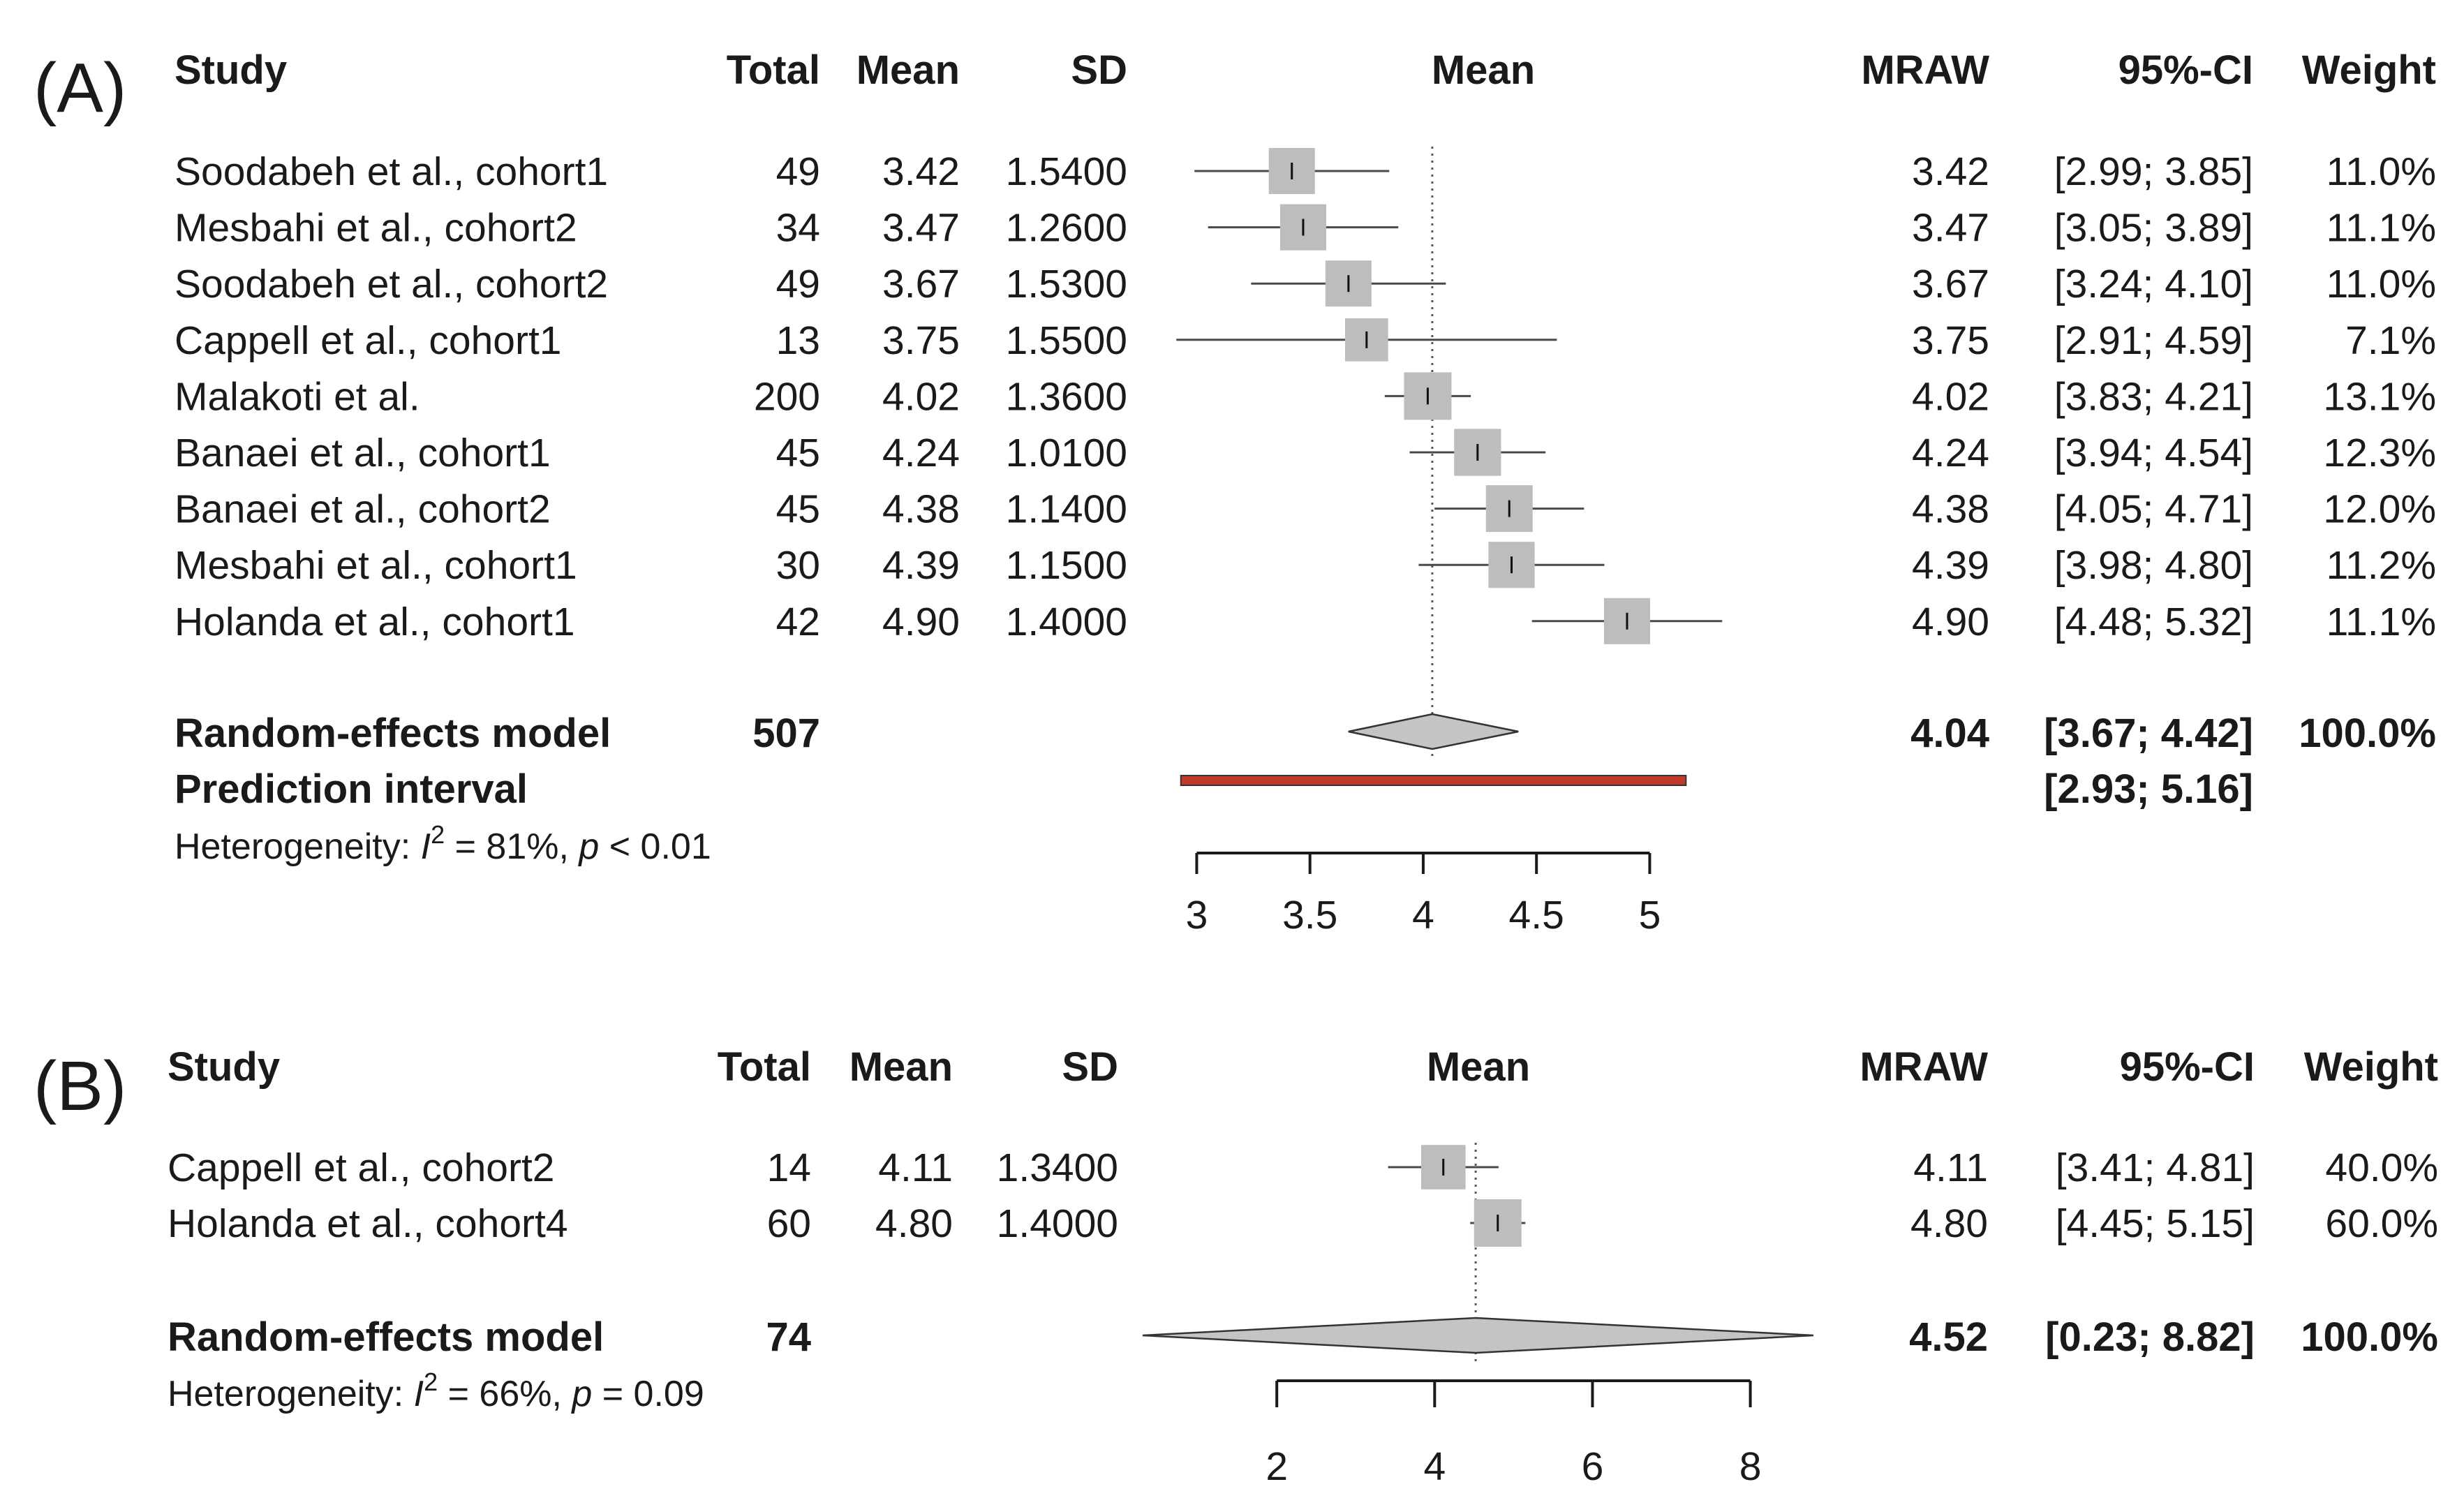 This screenshot has width=2464, height=1512. I want to click on prediction-label: Prediction interval, so click(351, 789).